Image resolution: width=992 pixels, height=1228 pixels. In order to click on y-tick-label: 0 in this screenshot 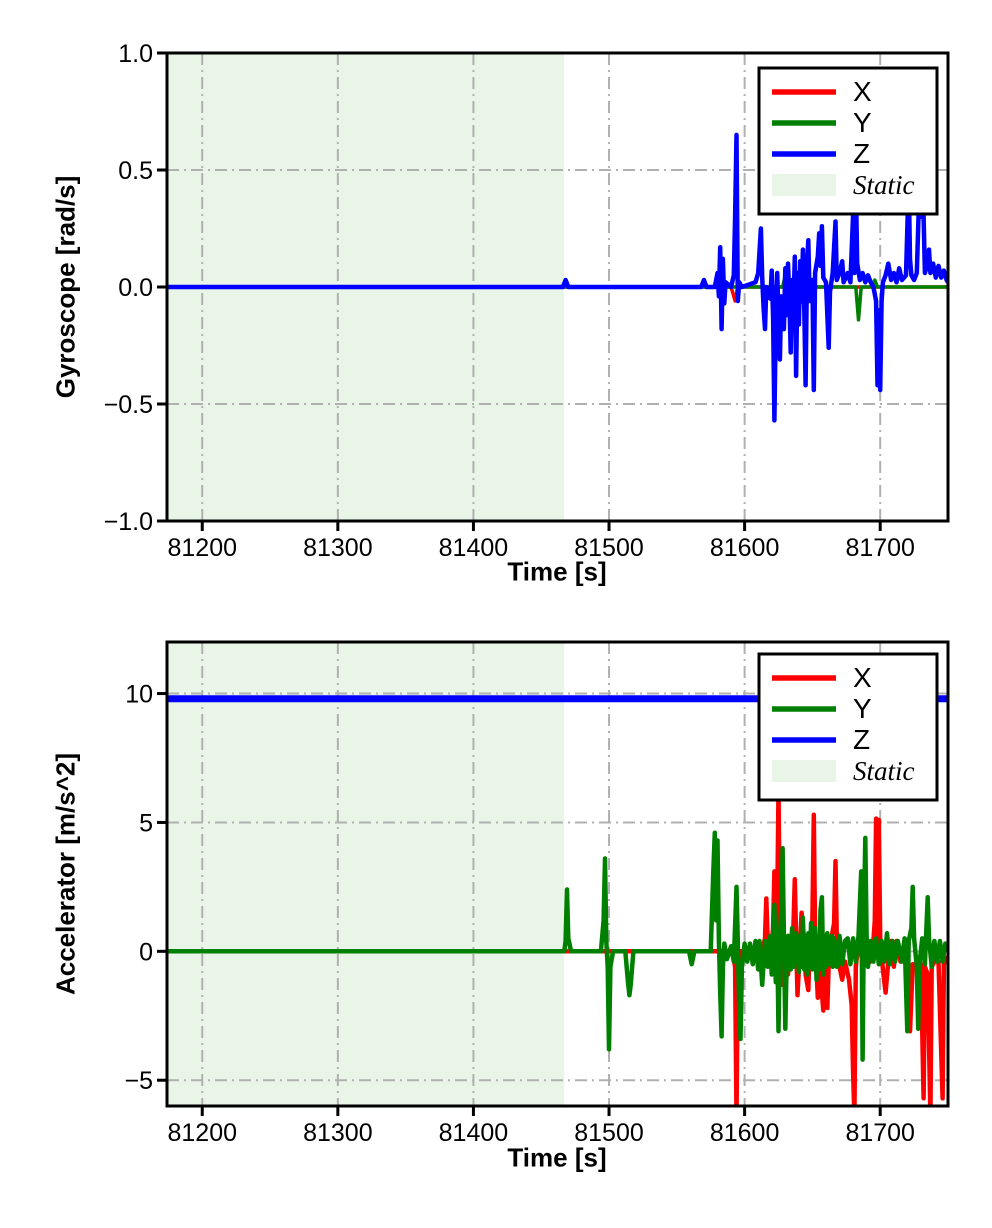, I will do `click(146, 952)`.